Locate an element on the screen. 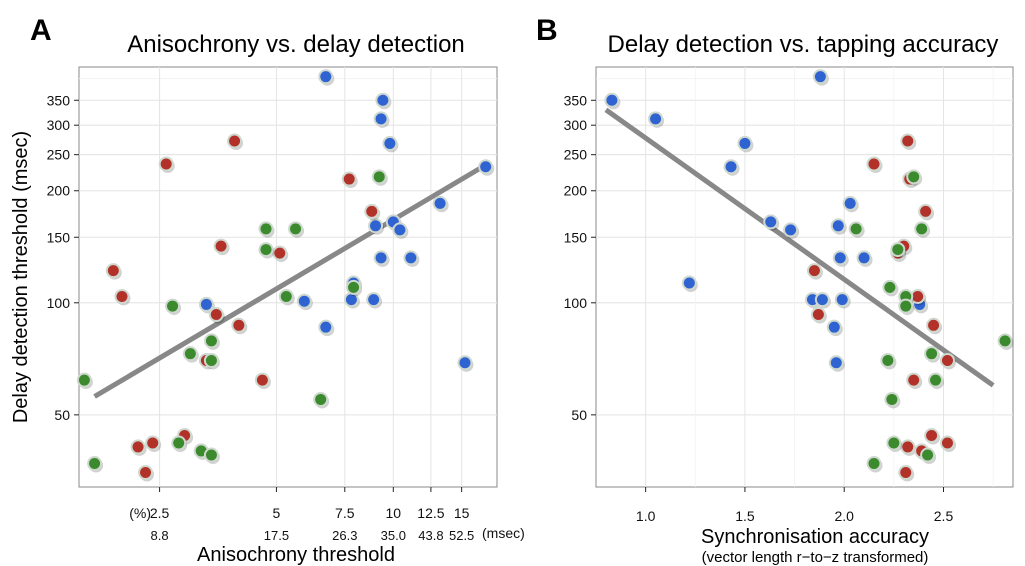  y-tick-label: 250 is located at coordinates (576, 155).